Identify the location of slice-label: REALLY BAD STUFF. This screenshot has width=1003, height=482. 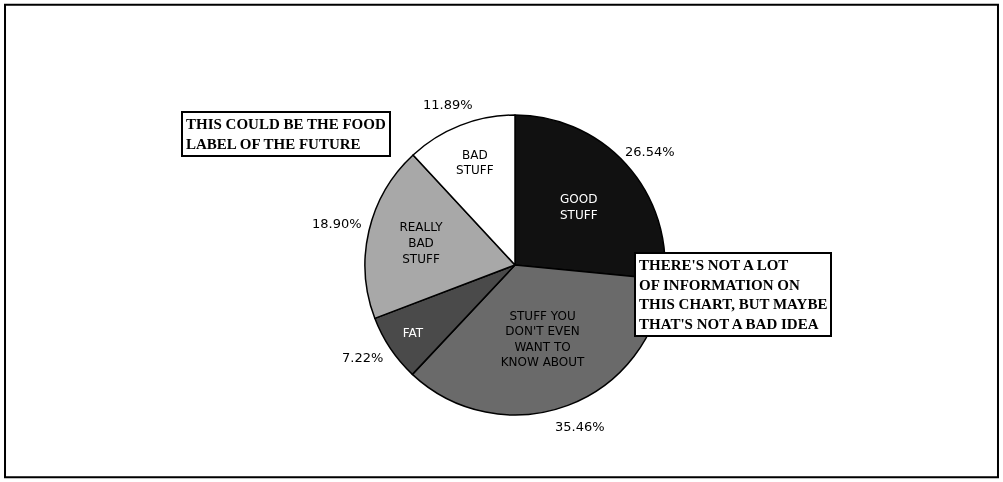
(421, 243).